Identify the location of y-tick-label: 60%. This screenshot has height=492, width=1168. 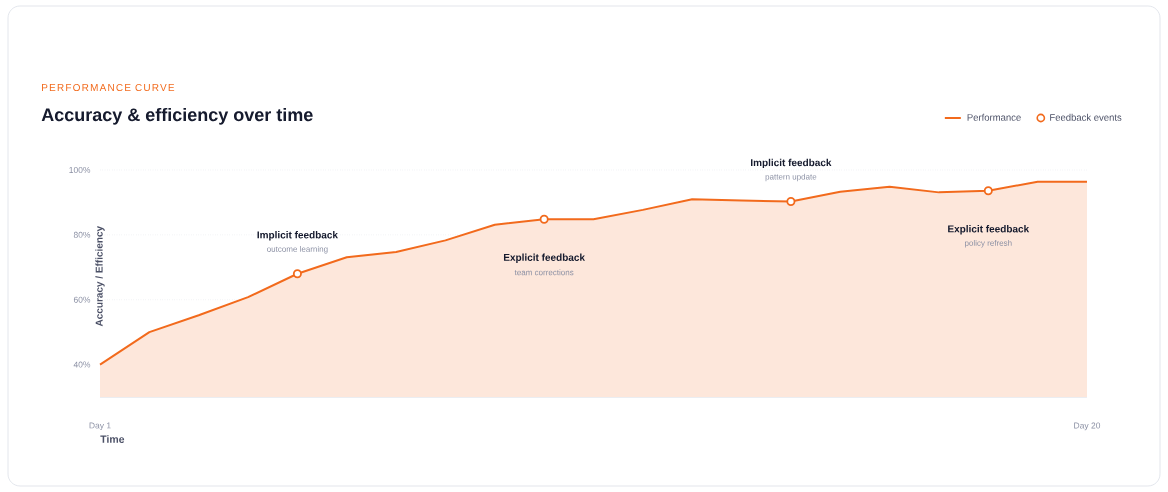
(82, 299).